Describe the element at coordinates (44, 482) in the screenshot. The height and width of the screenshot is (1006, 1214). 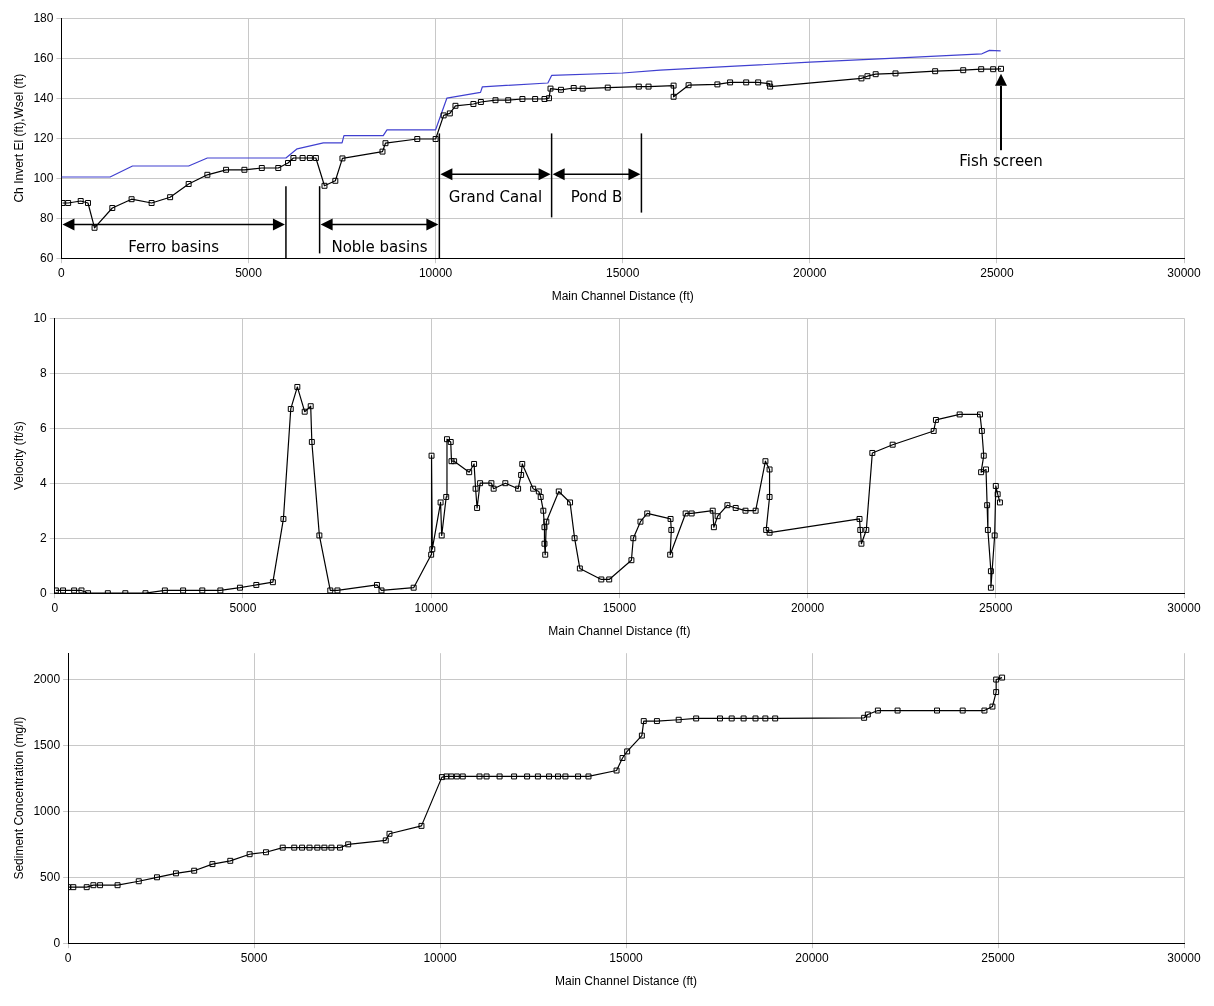
I see `y-tick-label: 4` at that location.